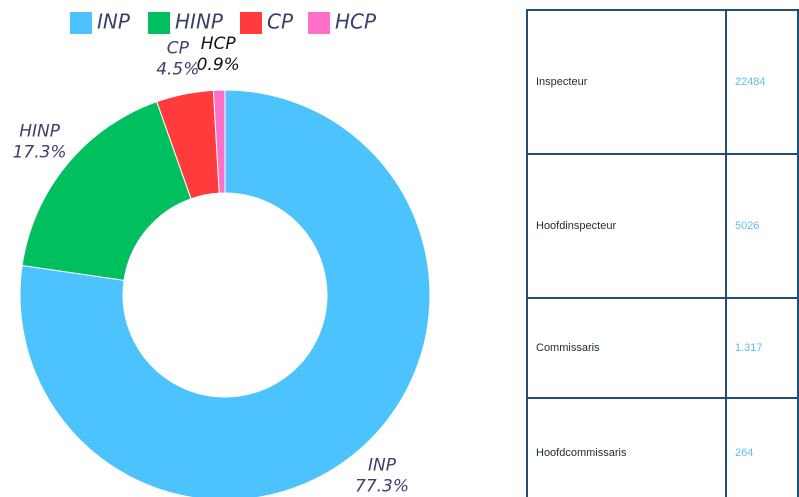  I want to click on rank-cell: Hoofdinspecteur, so click(626, 226).